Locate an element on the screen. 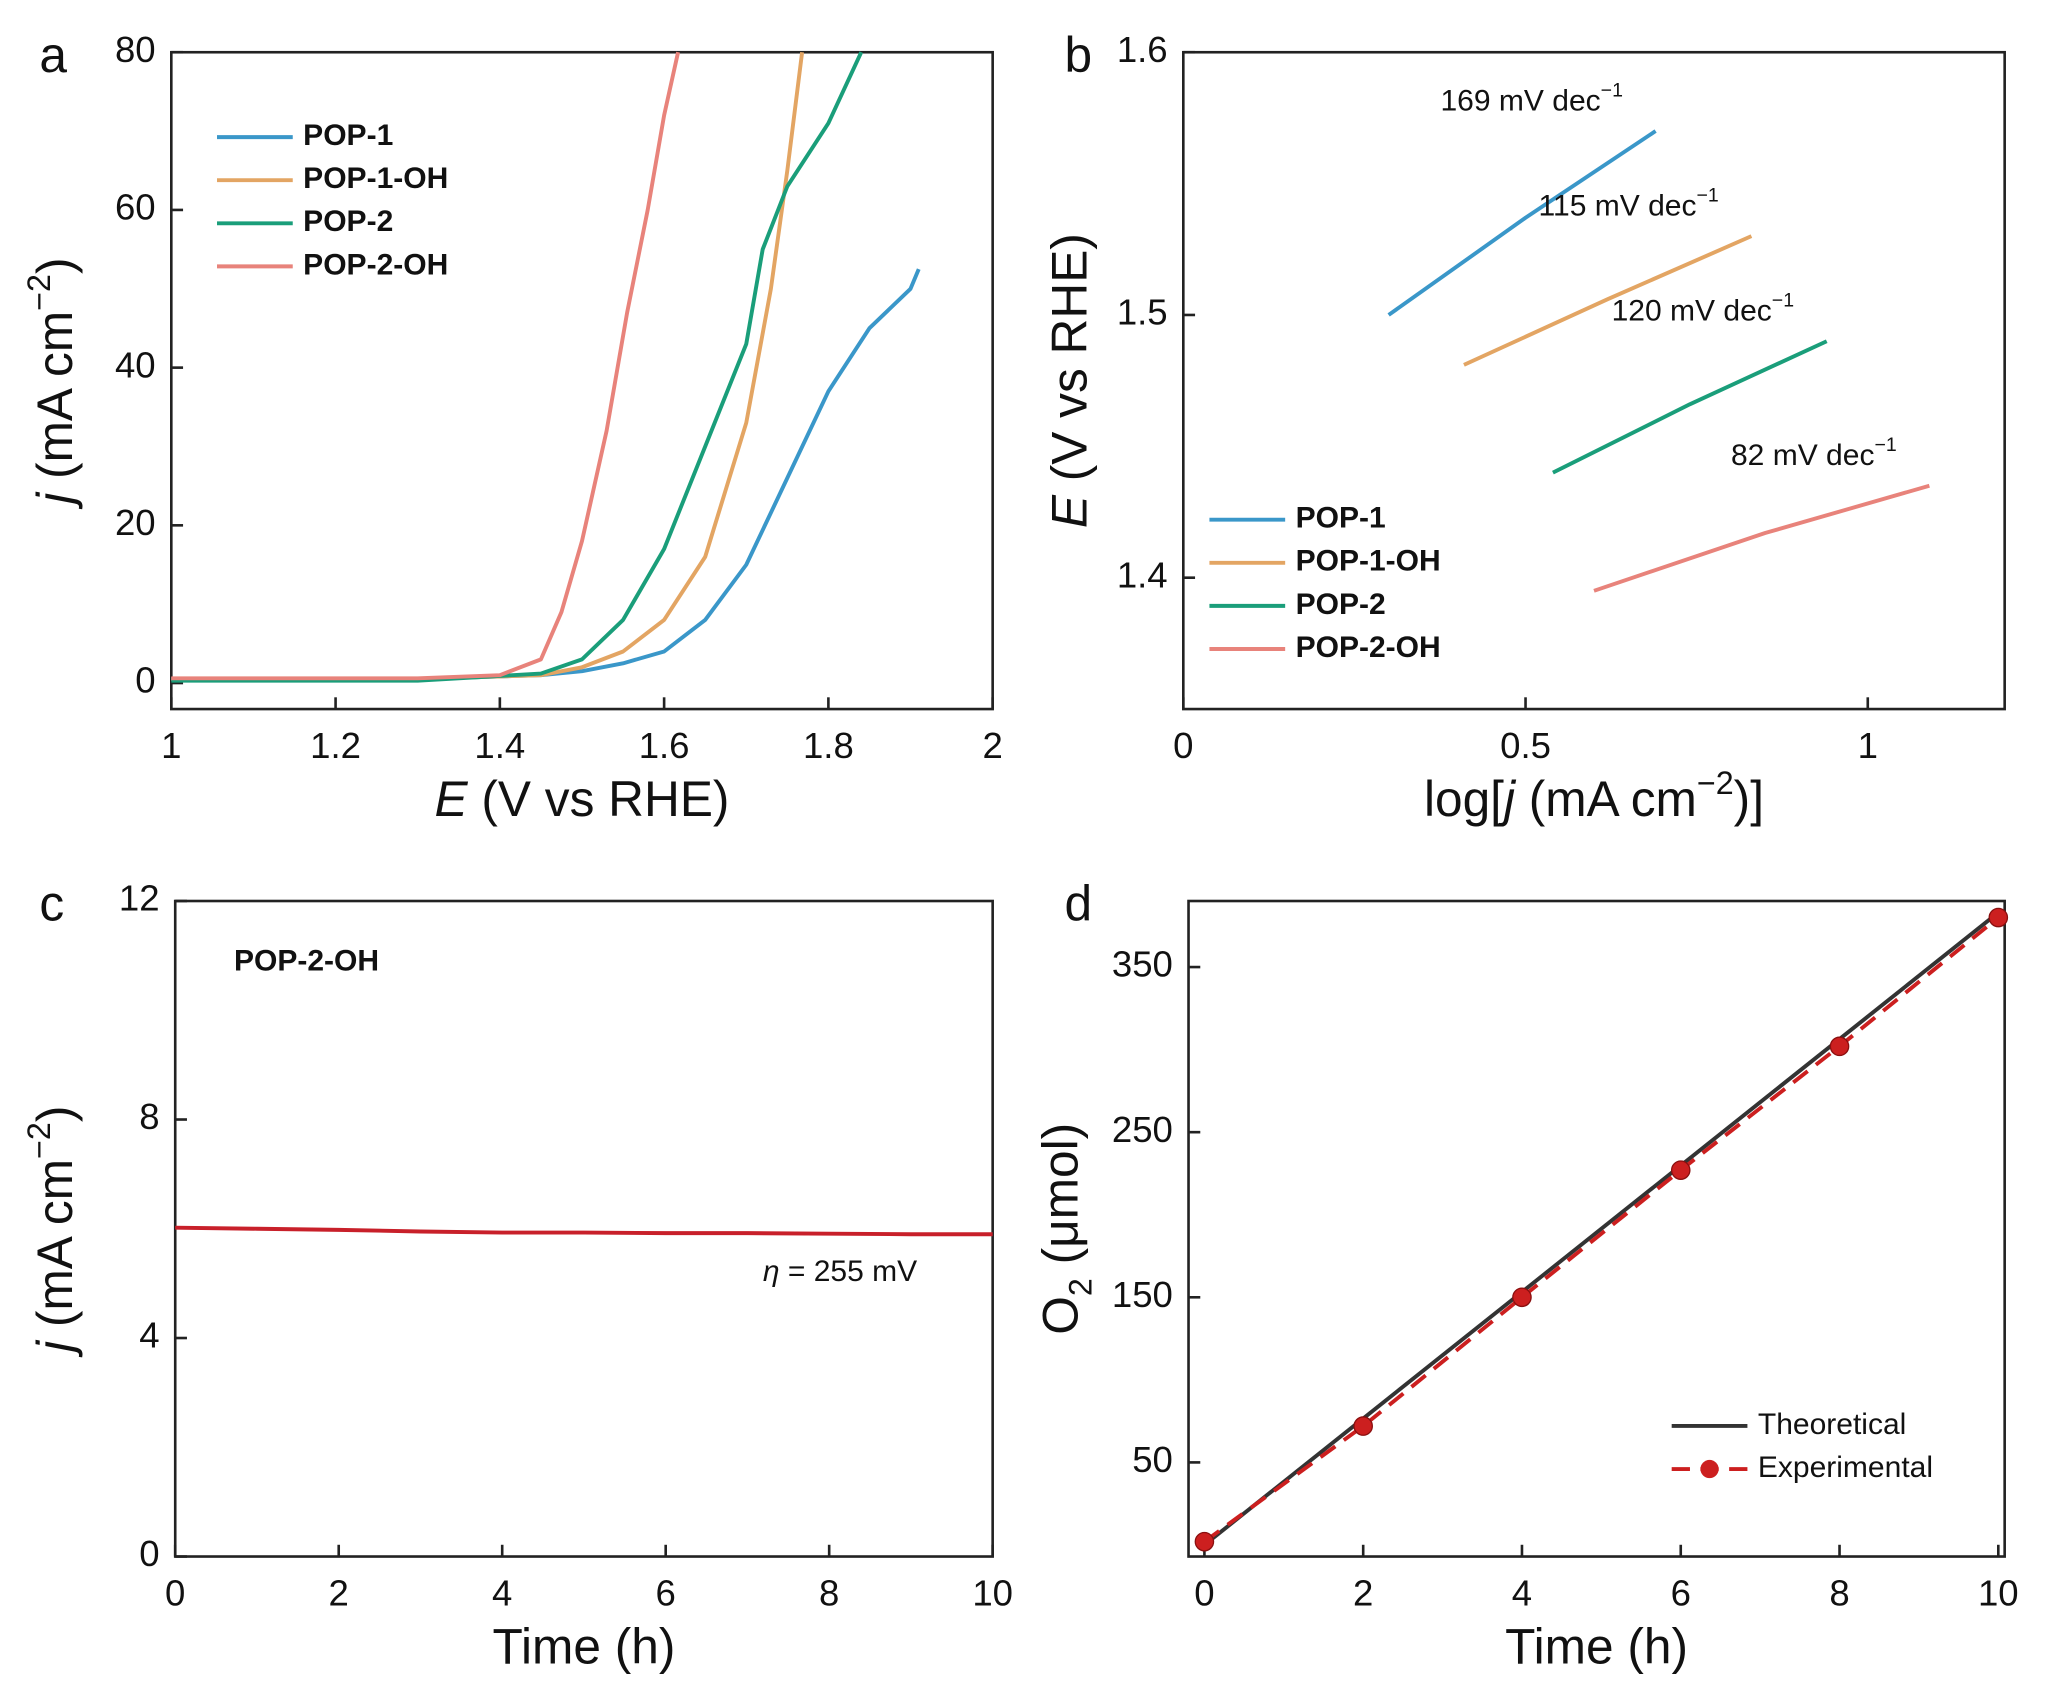  slope-label: 169 mV dec−1 is located at coordinates (1531, 98).